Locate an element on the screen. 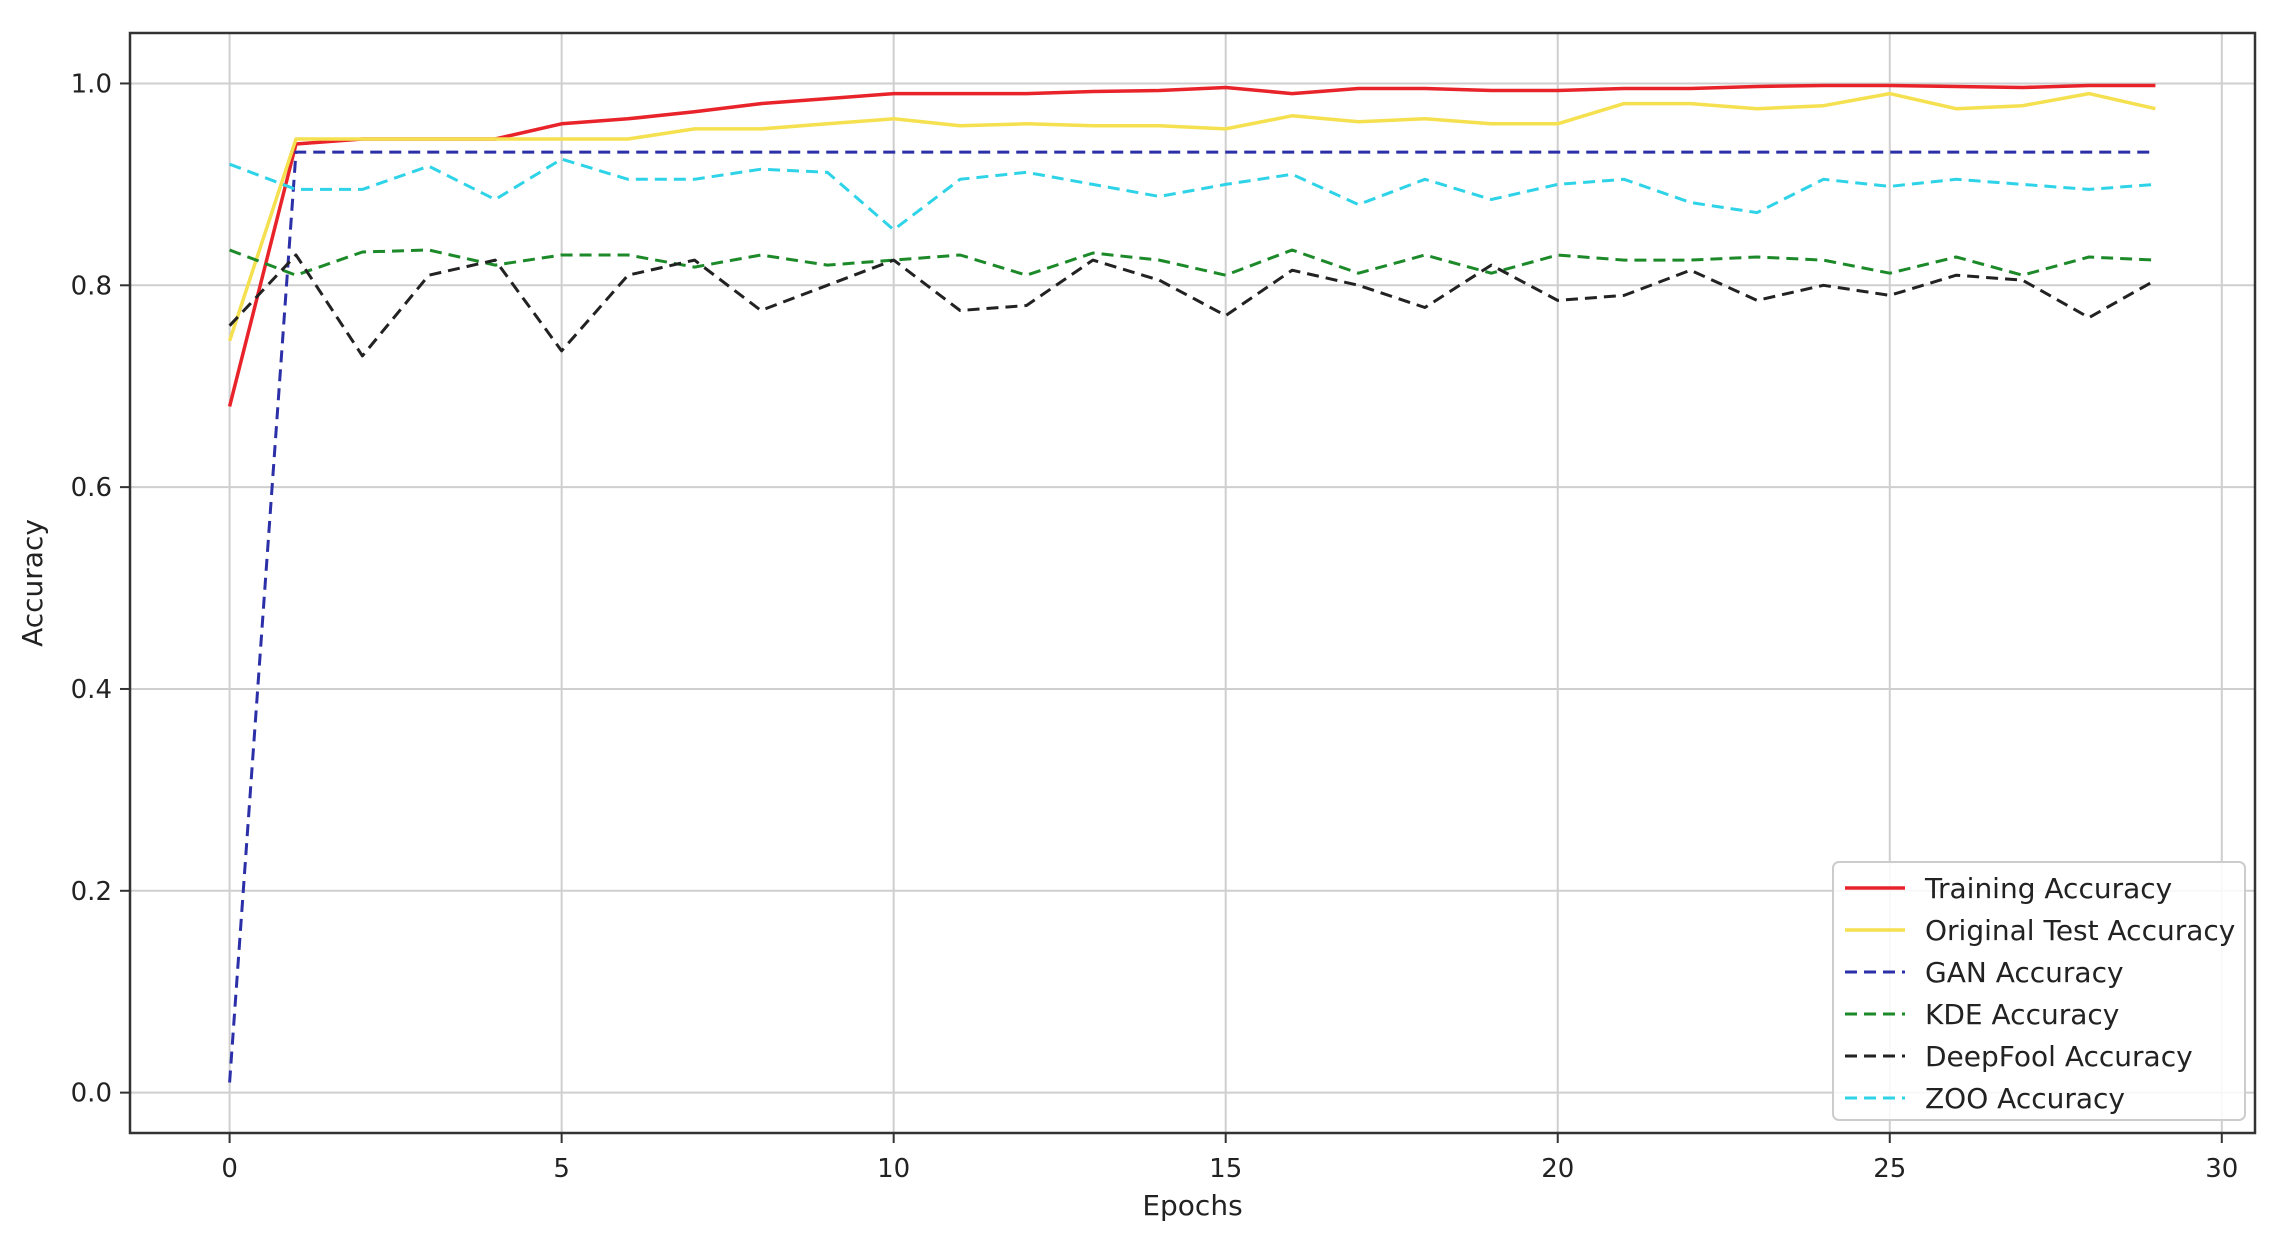 This screenshot has width=2272, height=1244. legend-item: Training Accuracy is located at coordinates (2008, 888).